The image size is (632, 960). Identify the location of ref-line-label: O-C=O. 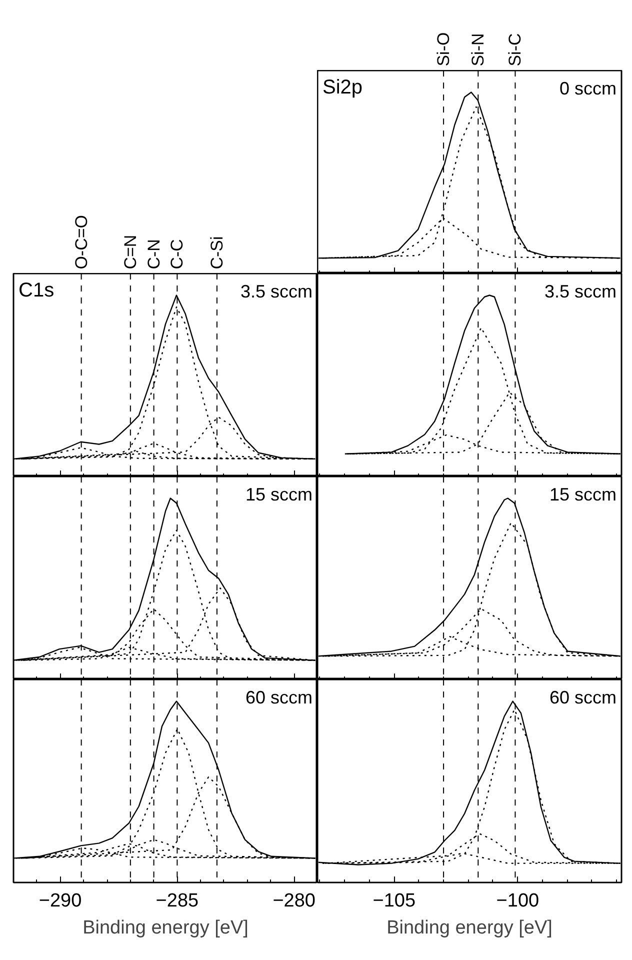
(81, 242).